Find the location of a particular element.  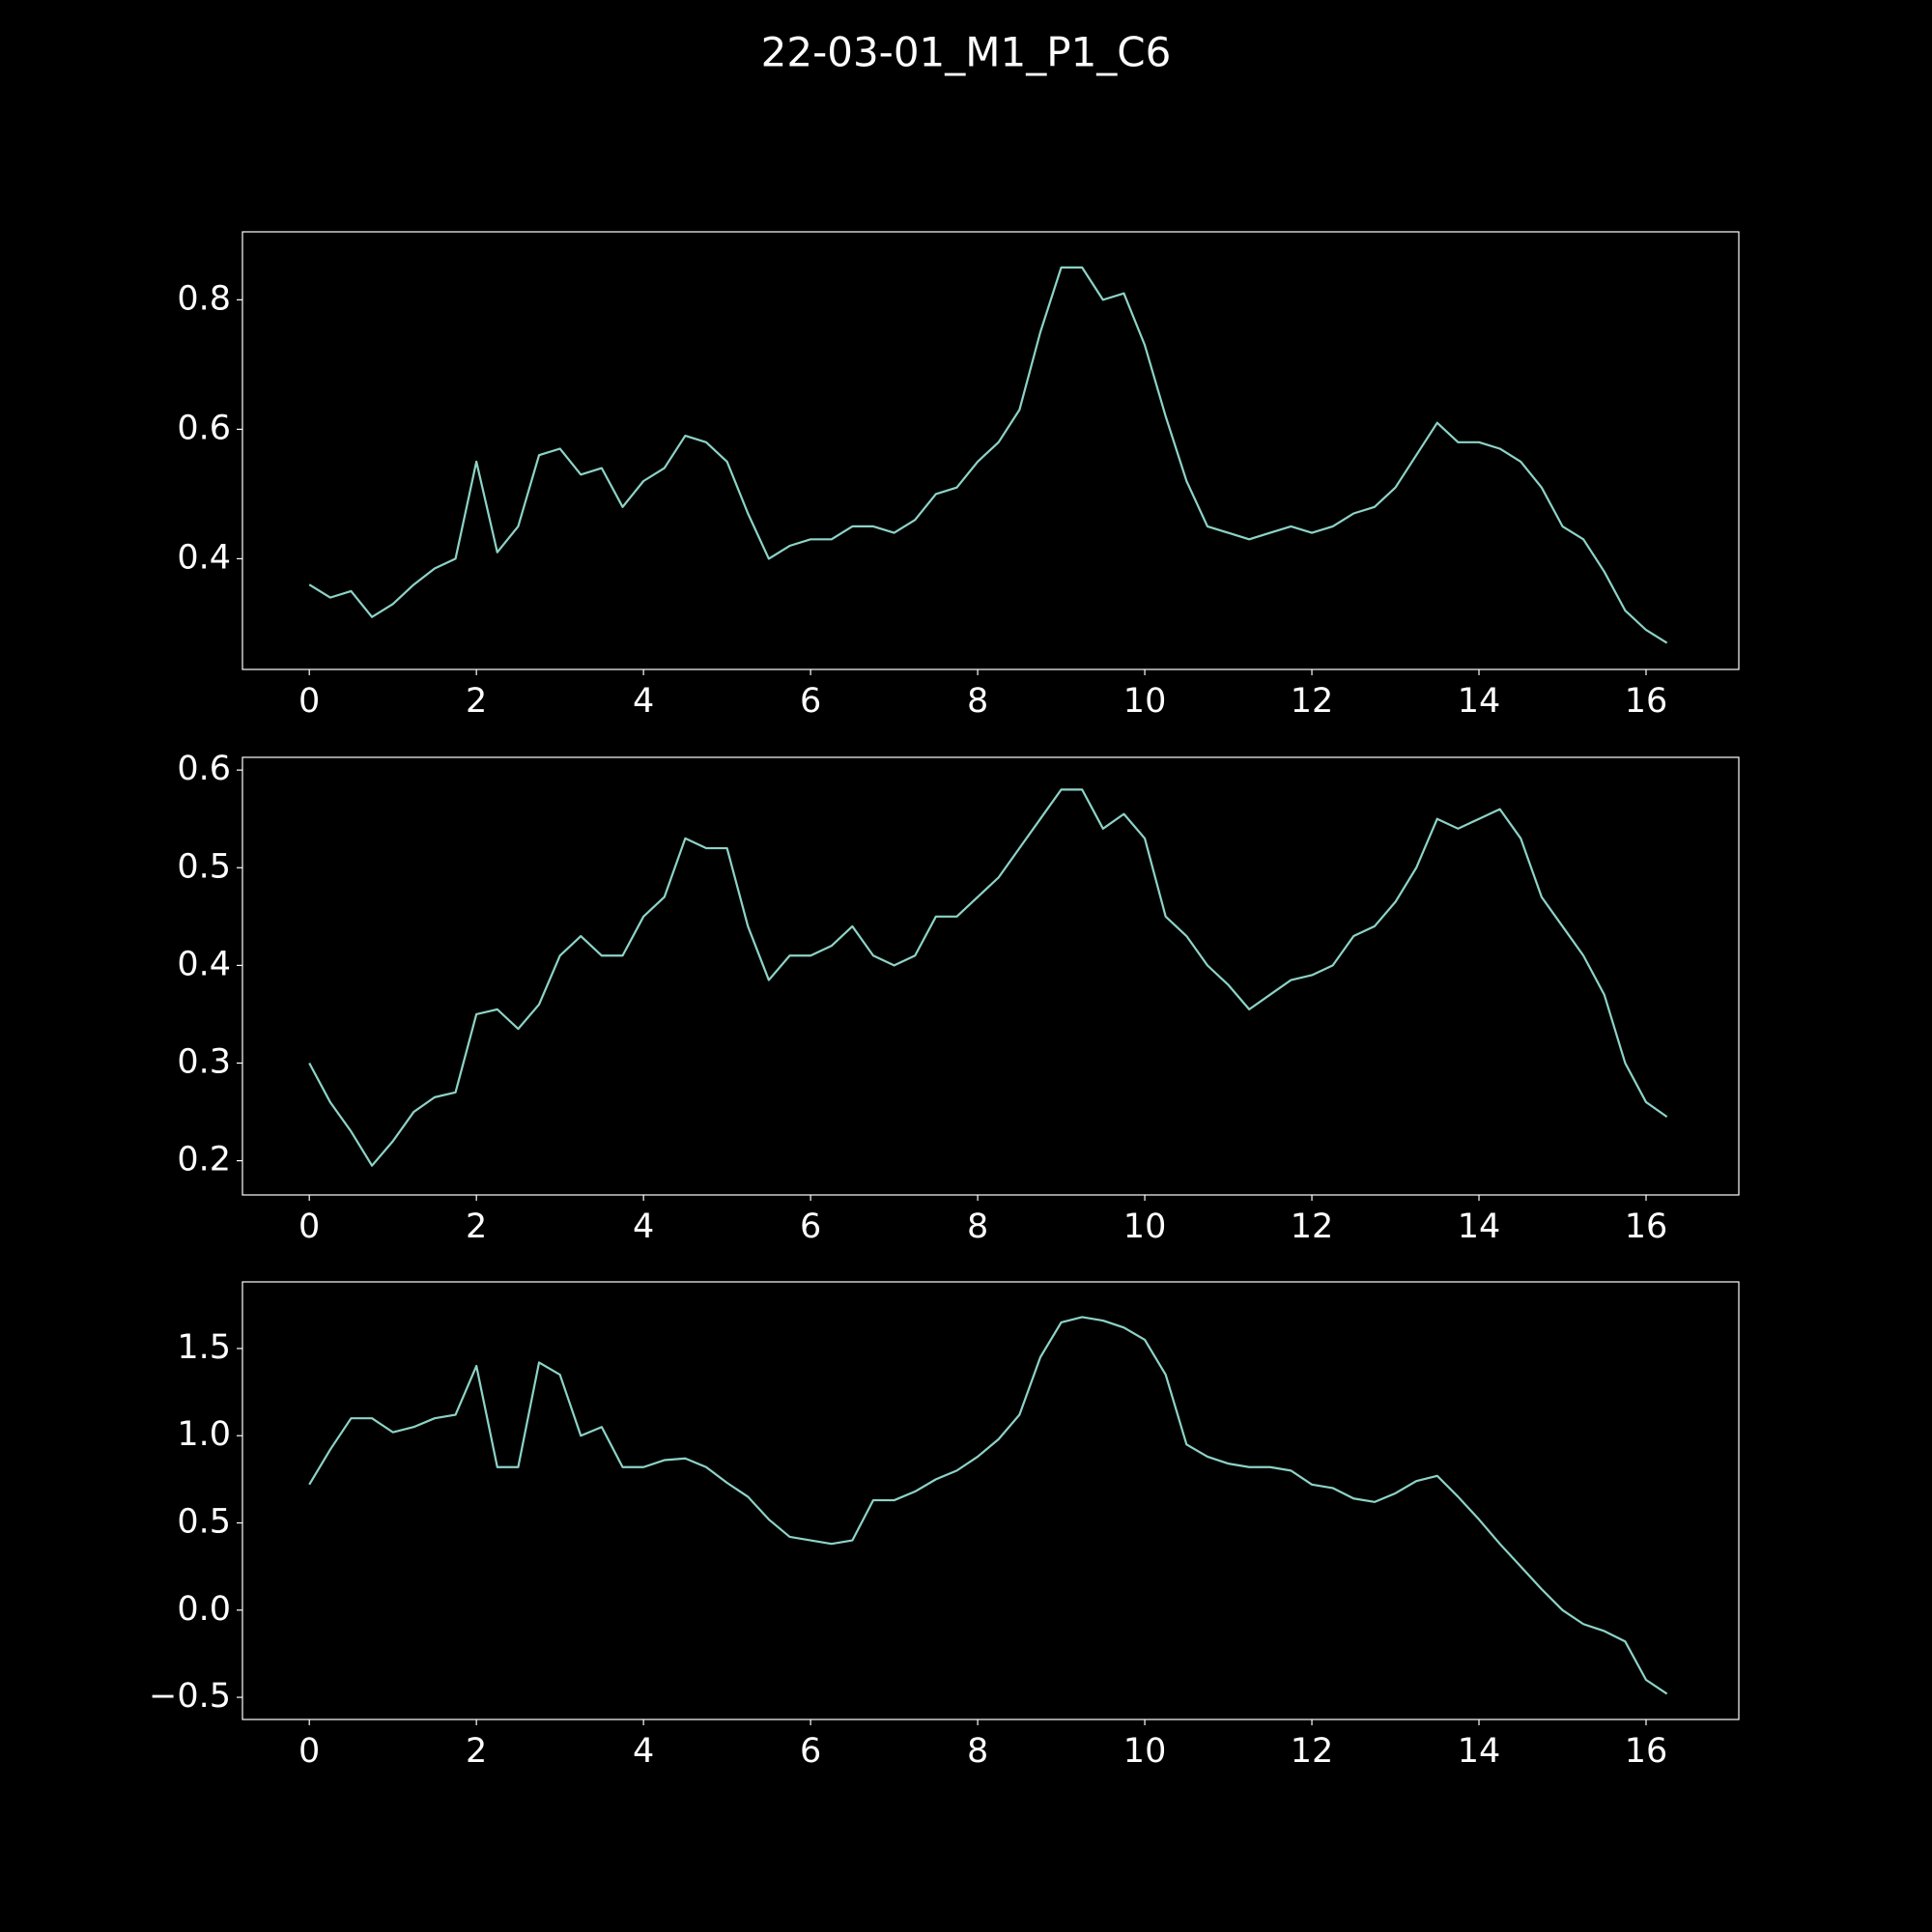

figure-title: 22-03-01_M1_P1_C6 is located at coordinates (966, 52).